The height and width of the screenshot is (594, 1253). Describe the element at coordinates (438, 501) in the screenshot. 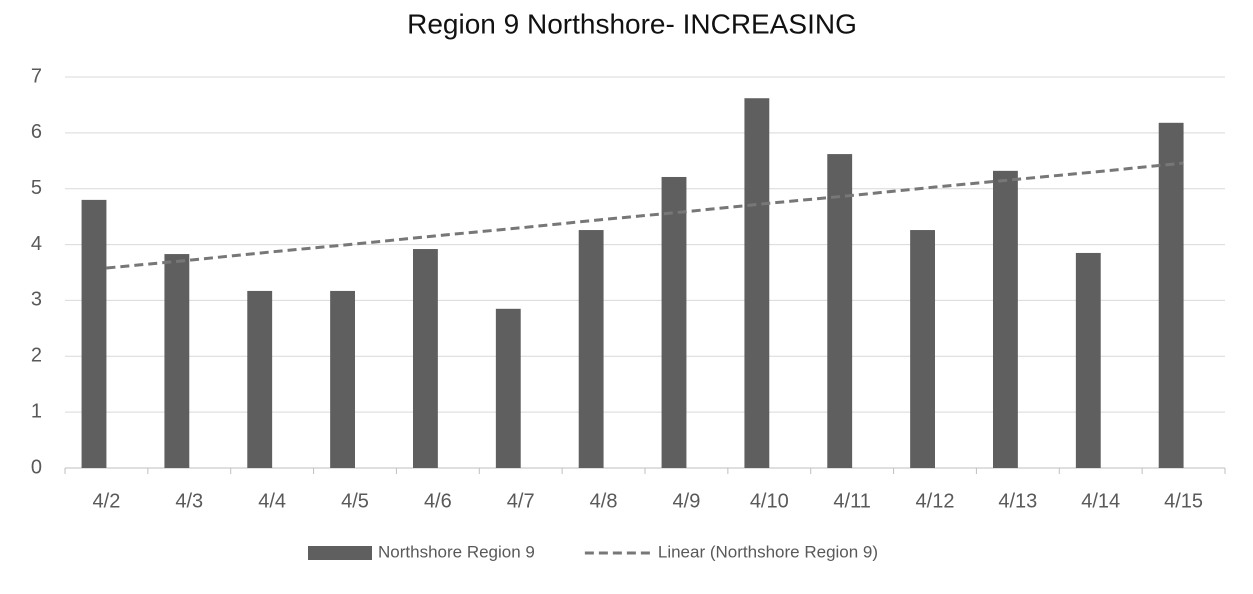

I see `x-tick-label: 4/6` at that location.